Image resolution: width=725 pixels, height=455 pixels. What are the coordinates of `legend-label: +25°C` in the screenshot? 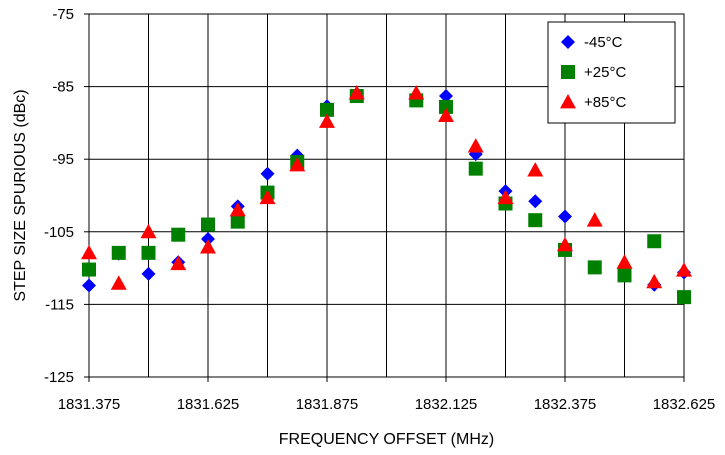 It's located at (605, 72).